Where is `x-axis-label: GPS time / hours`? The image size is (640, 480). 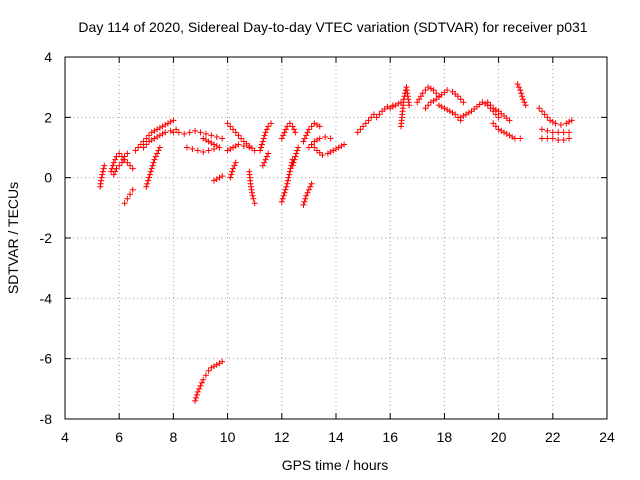 x-axis-label: GPS time / hours is located at coordinates (335, 465).